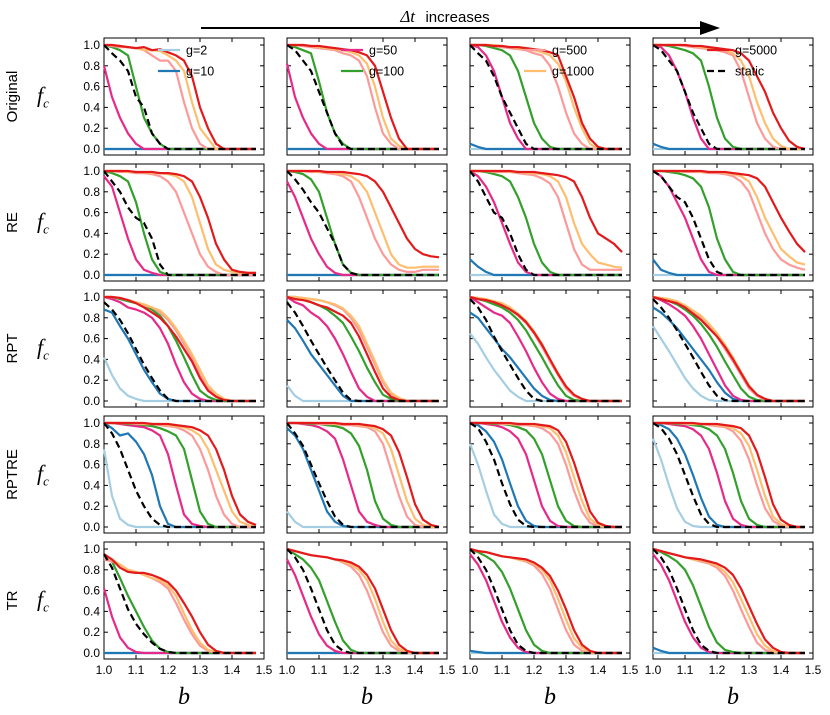  I want to click on y-axis-label: fc, so click(43, 97).